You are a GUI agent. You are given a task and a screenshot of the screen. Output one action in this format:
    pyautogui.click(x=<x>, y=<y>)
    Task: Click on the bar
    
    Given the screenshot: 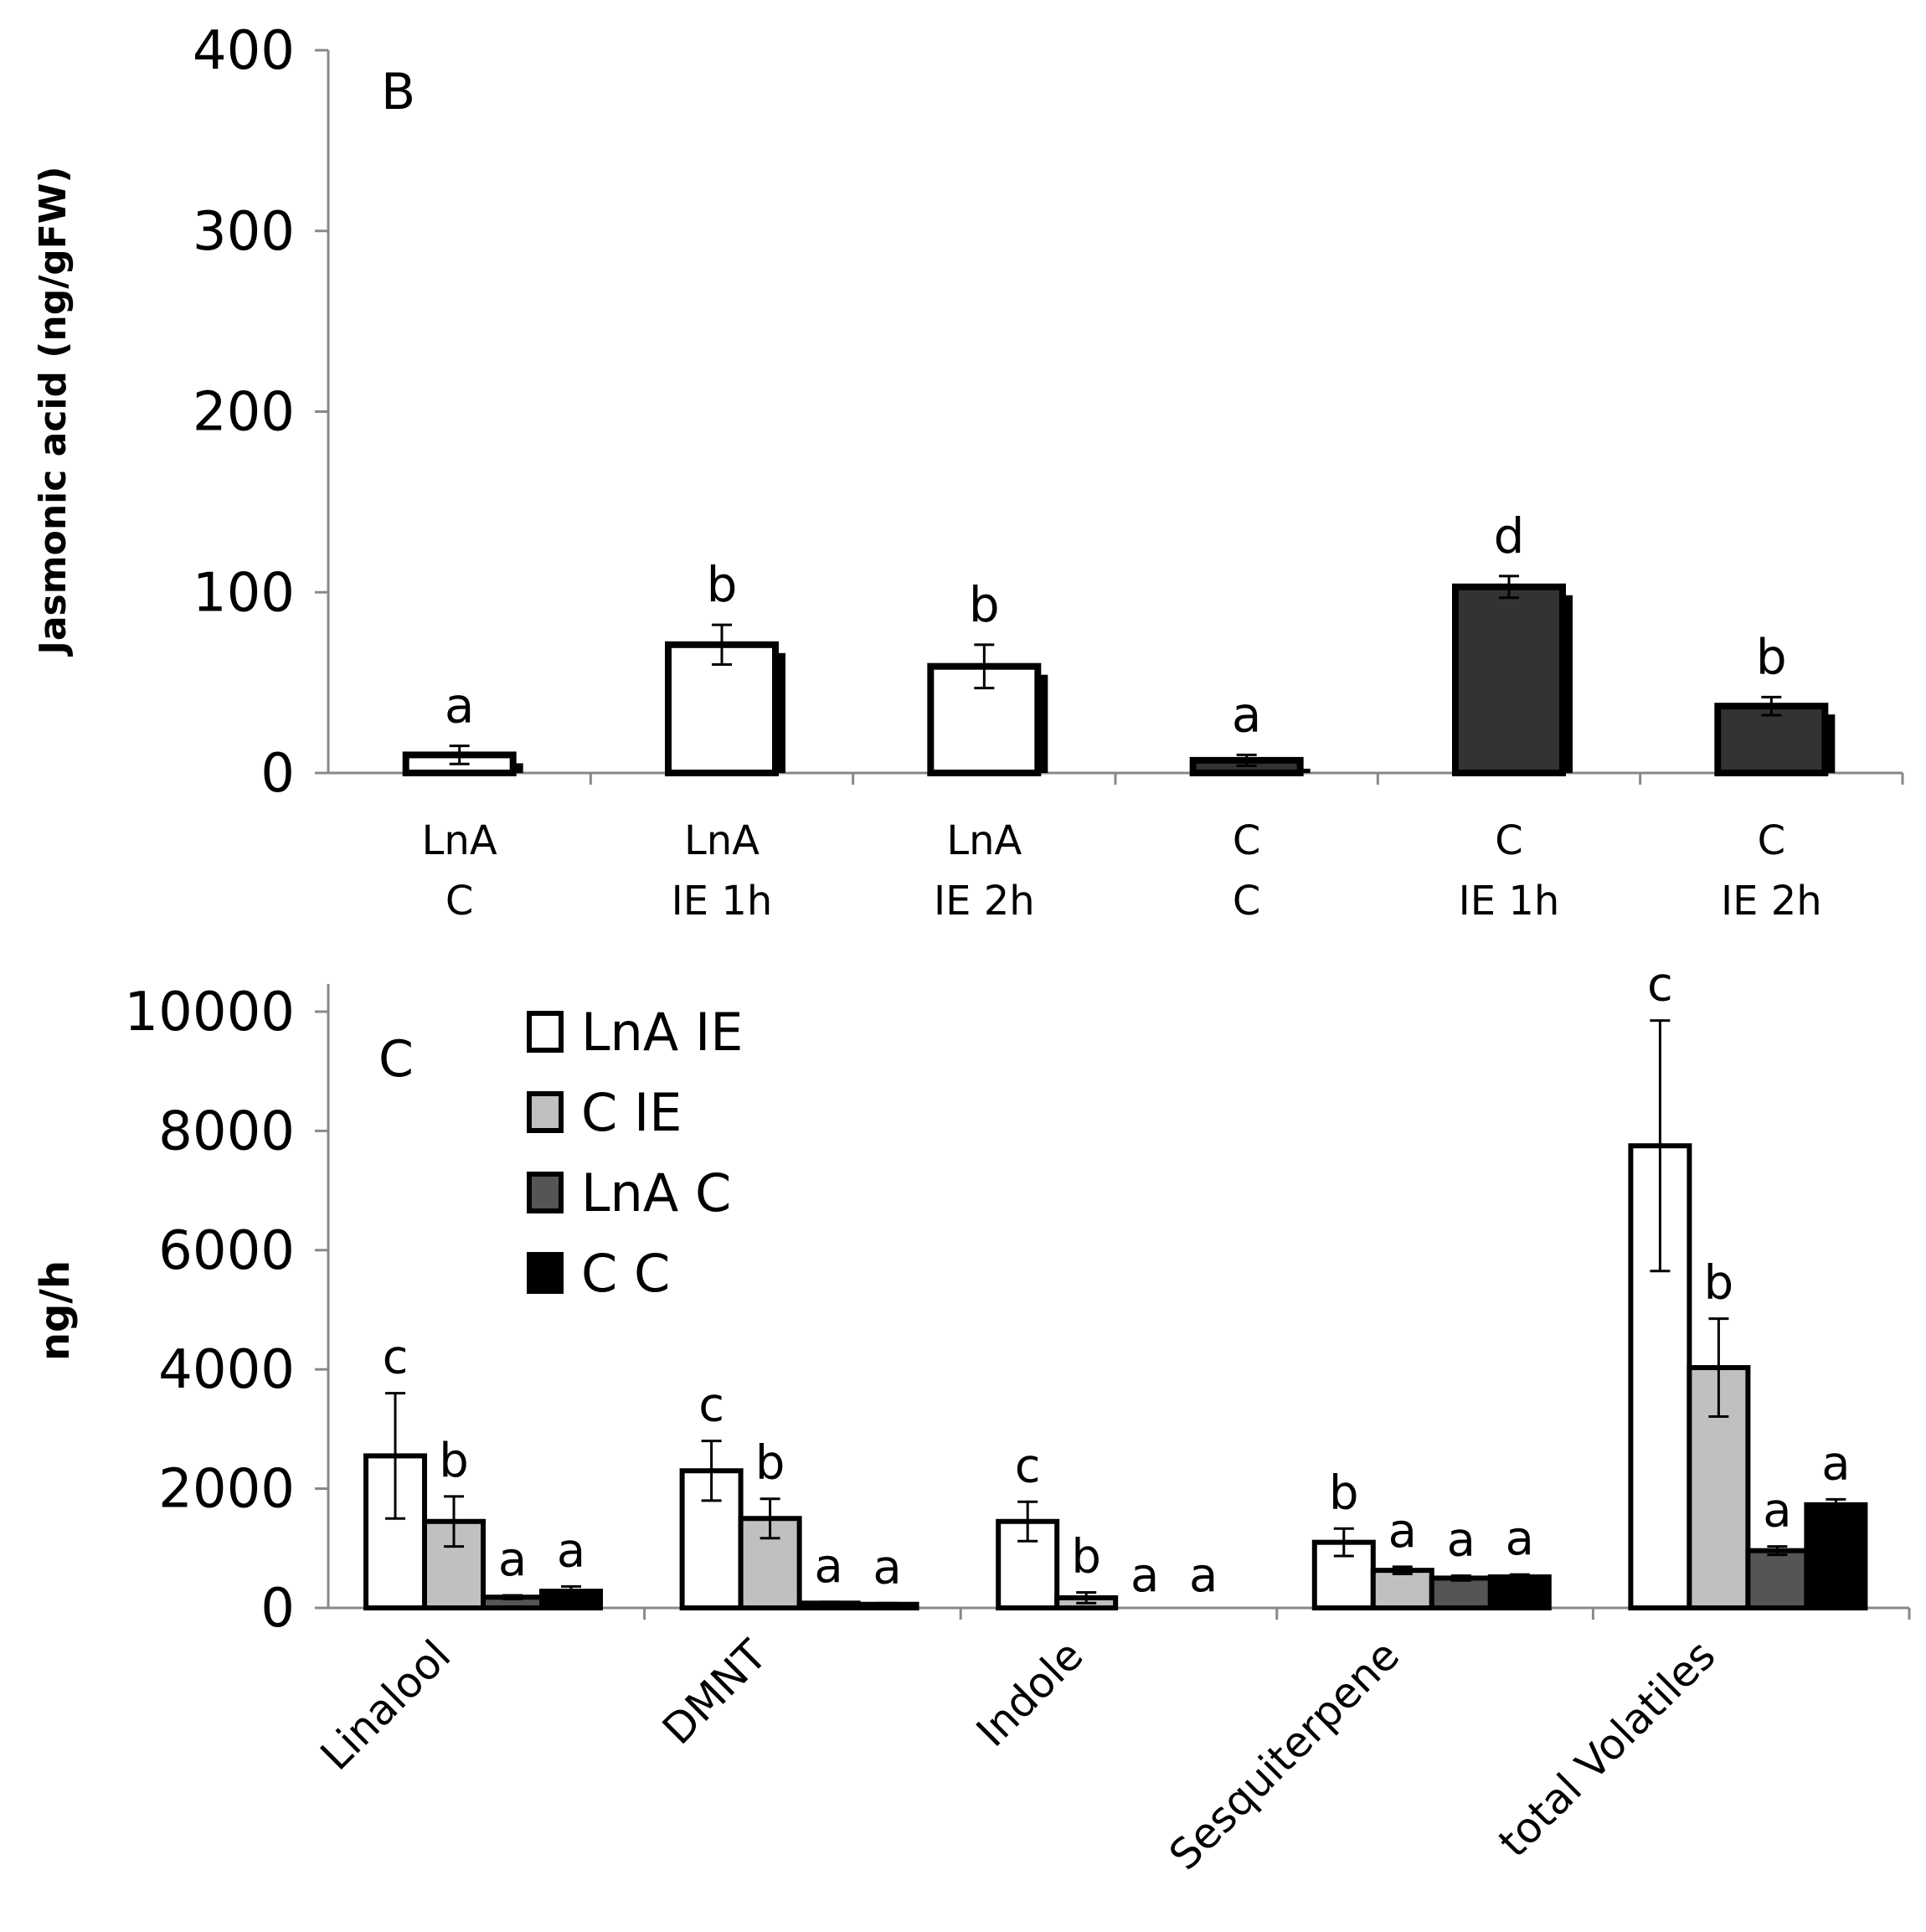 What is the action you would take?
    pyautogui.click(x=1509, y=680)
    